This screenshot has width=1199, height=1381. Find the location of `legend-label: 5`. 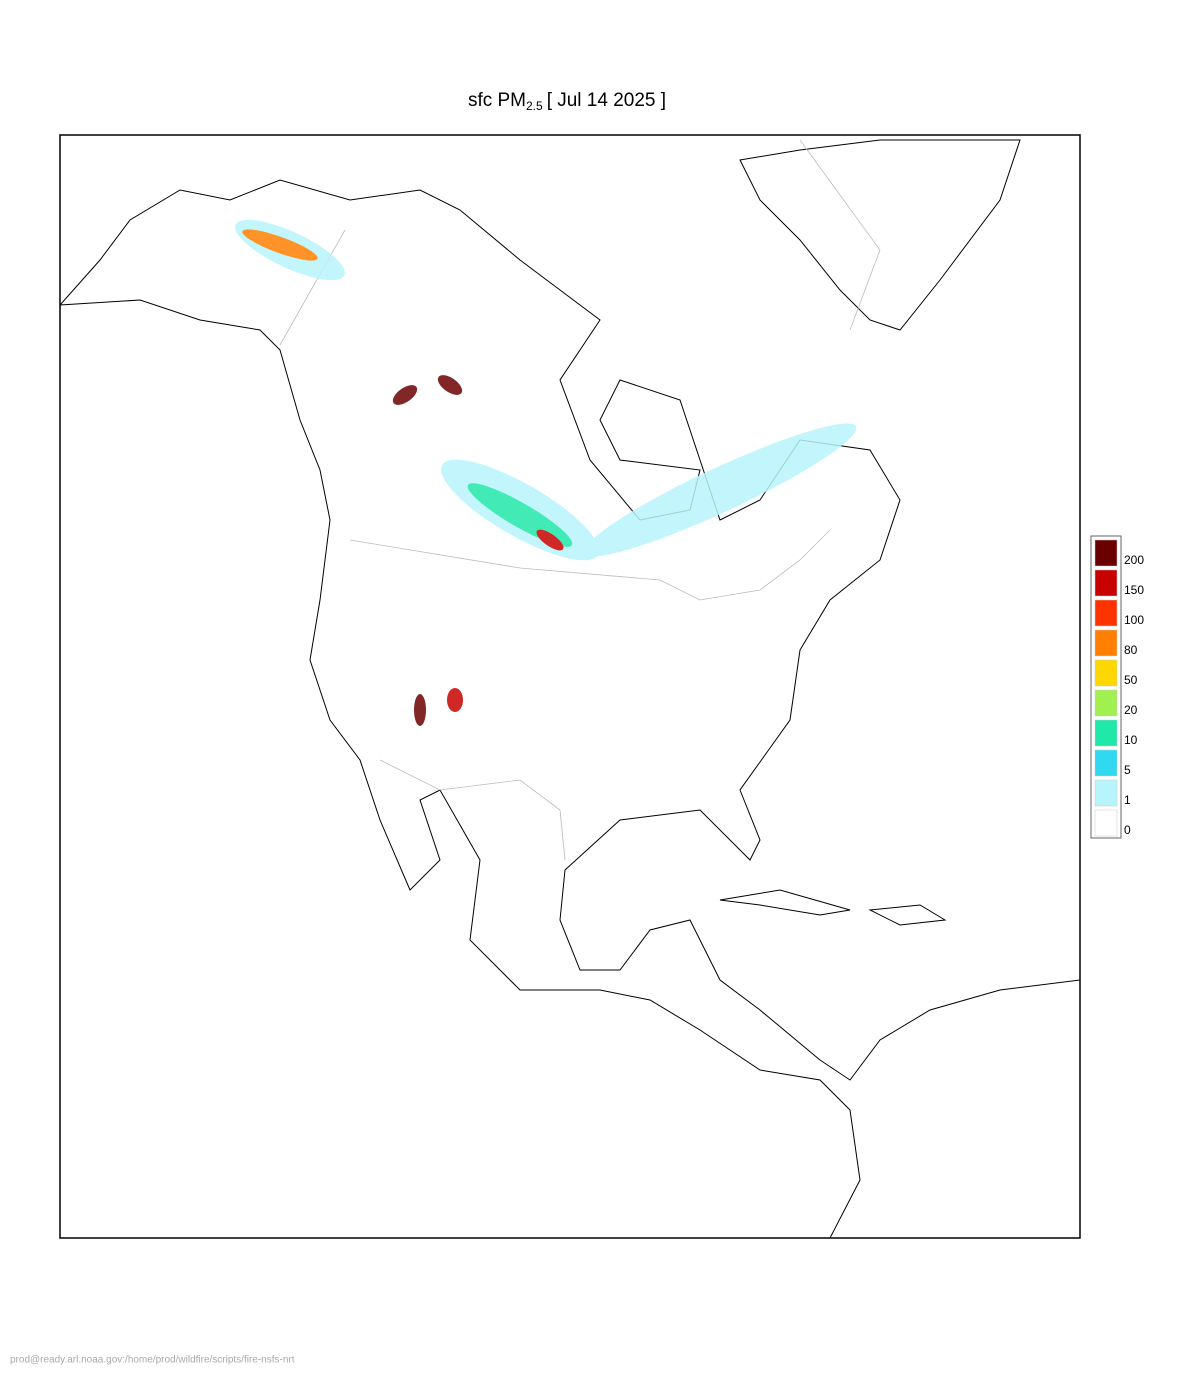

legend-label: 5 is located at coordinates (1127, 770).